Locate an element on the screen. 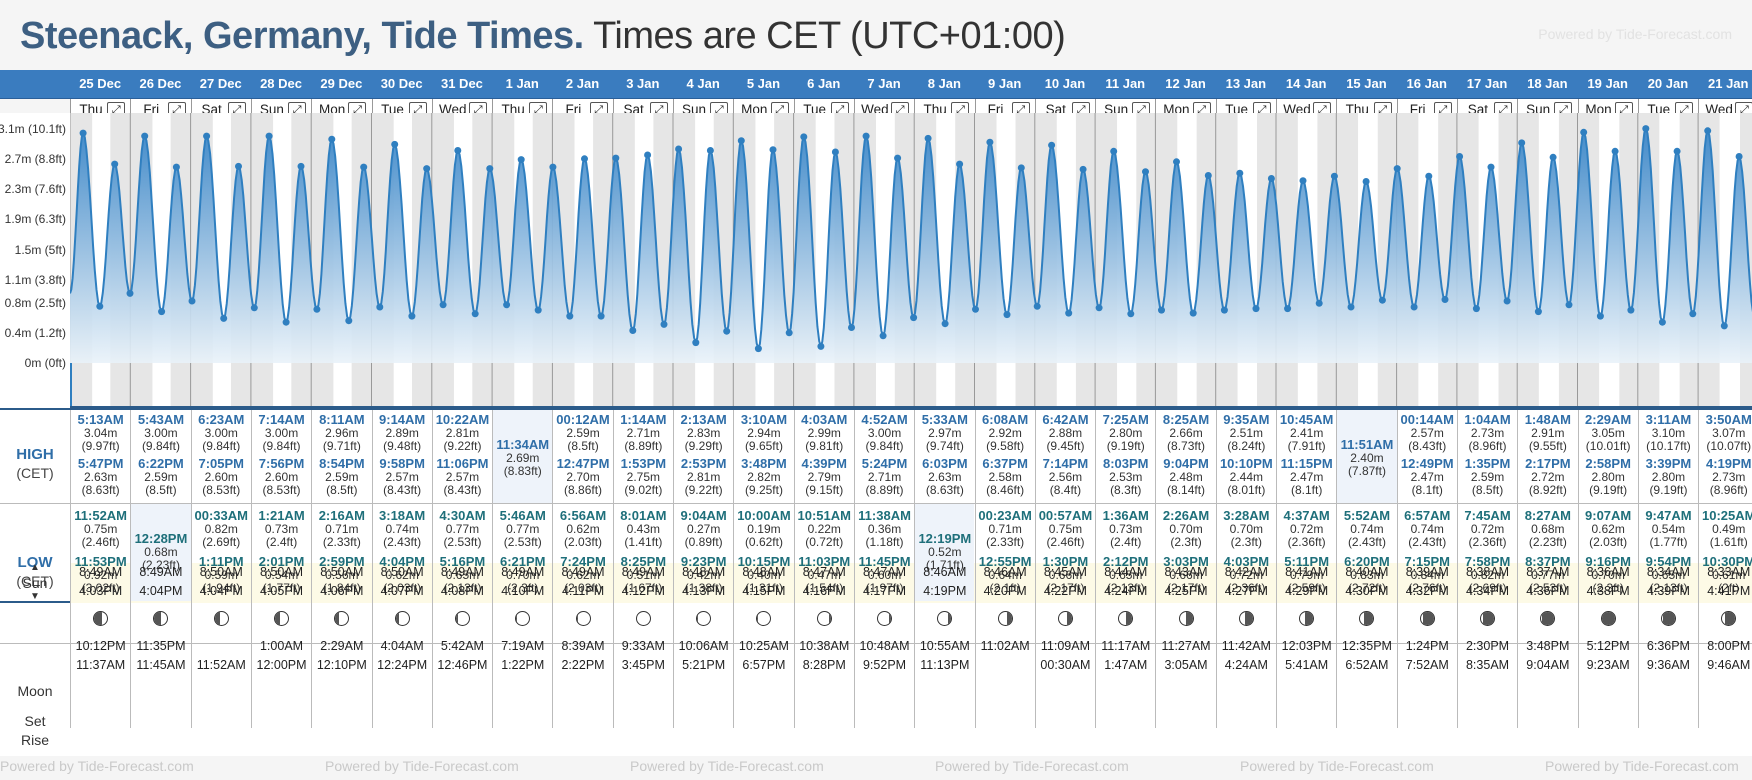 This screenshot has height=780, width=1752. low-tide-entry: 7:24PM 0.62m (2.03ft) is located at coordinates (582, 574).